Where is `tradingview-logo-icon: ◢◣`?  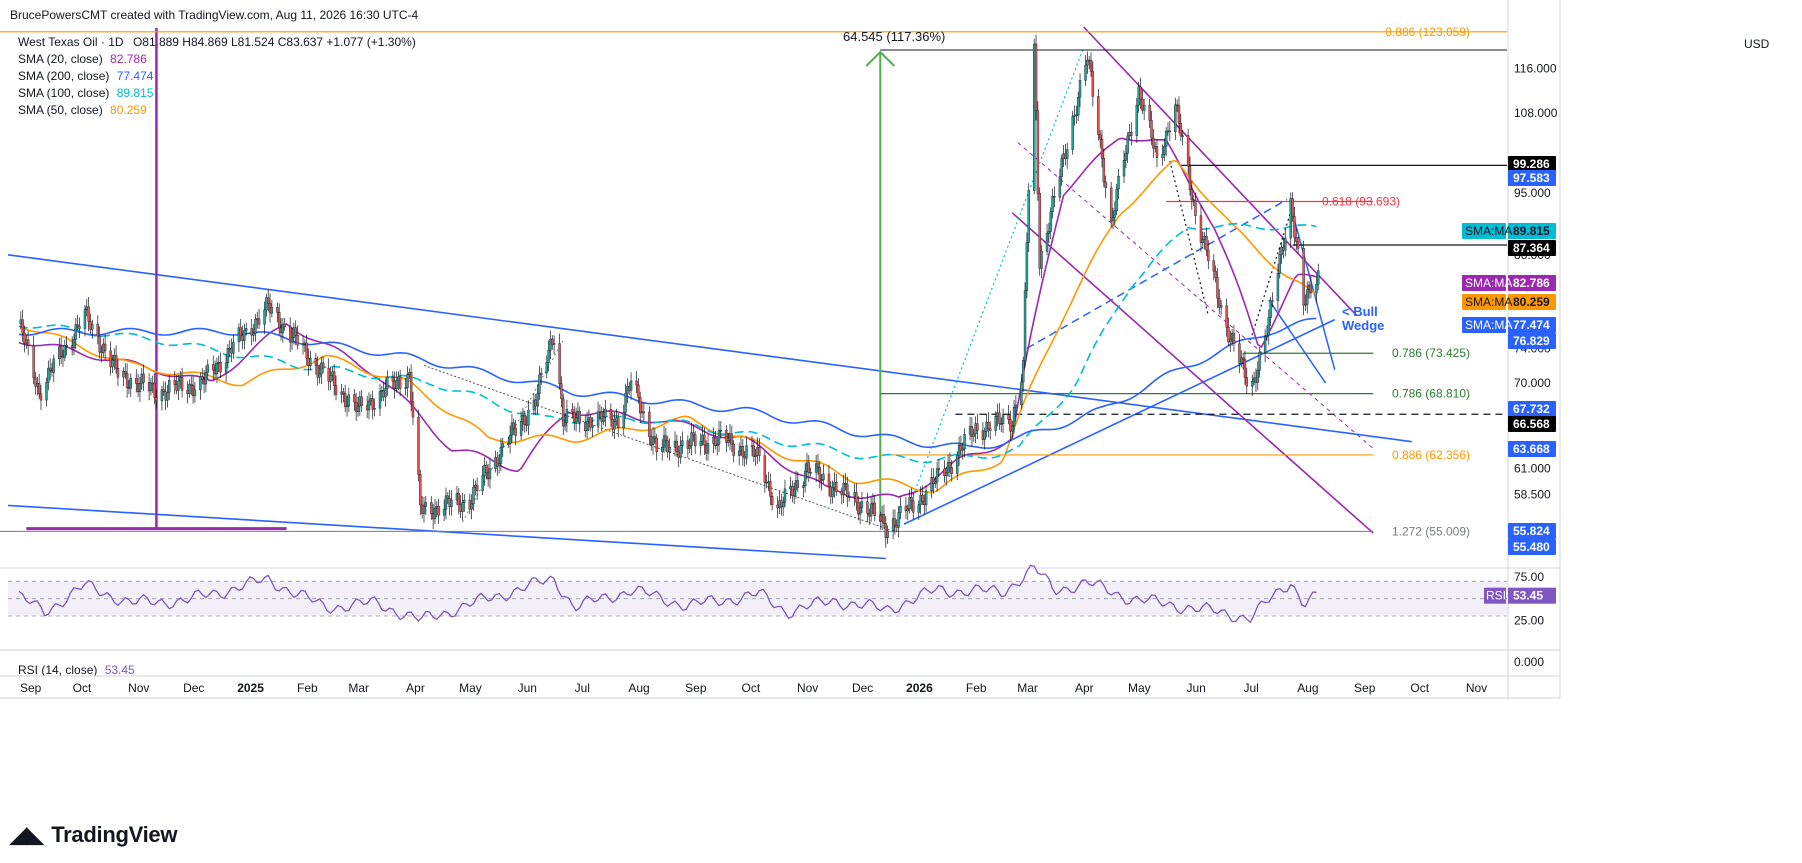 tradingview-logo-icon: ◢◣ is located at coordinates (27, 834).